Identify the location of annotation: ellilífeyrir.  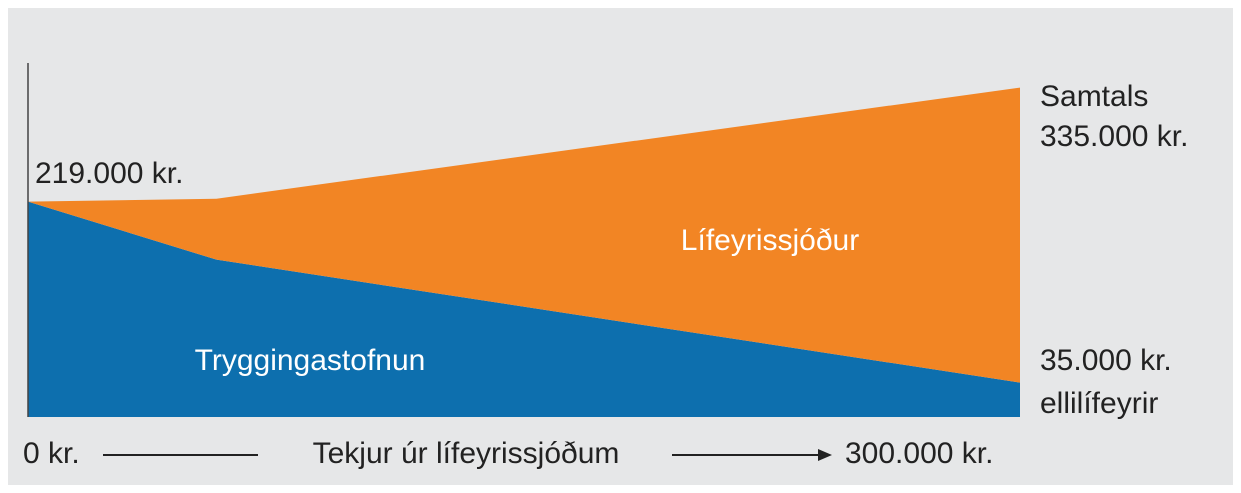
(1099, 403).